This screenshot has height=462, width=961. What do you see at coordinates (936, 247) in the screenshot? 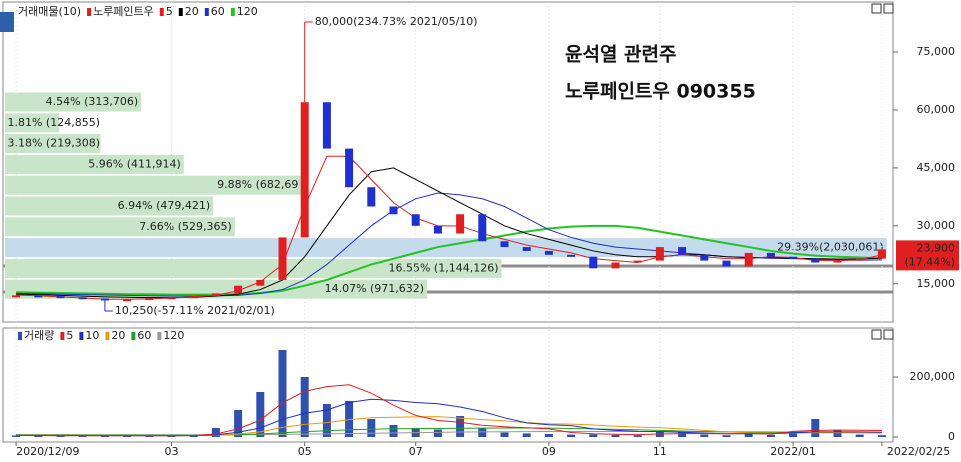
I see `last-price: 23,900` at bounding box center [936, 247].